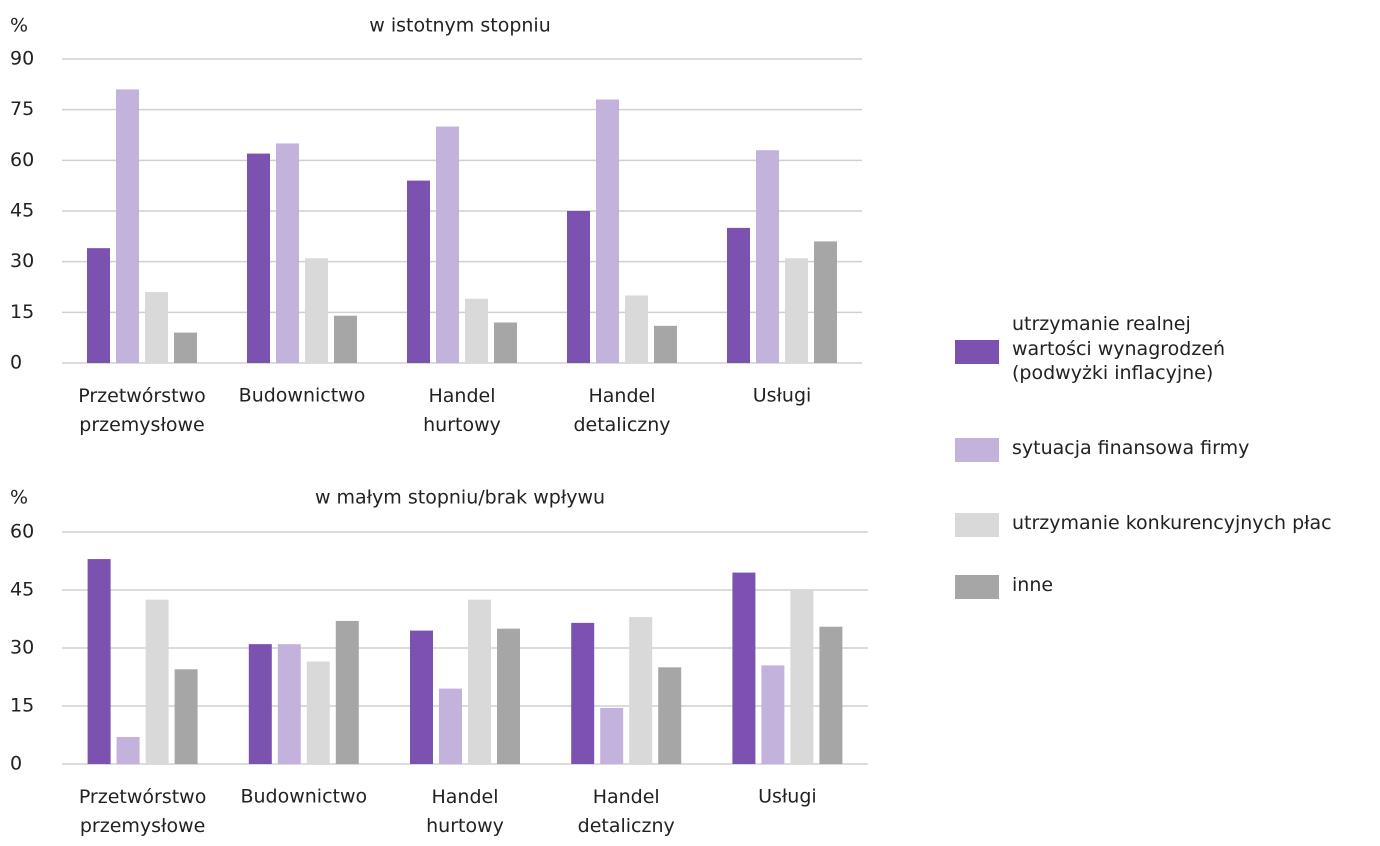 The image size is (1380, 846). What do you see at coordinates (22, 109) in the screenshot?
I see `y-tick-label: 75` at bounding box center [22, 109].